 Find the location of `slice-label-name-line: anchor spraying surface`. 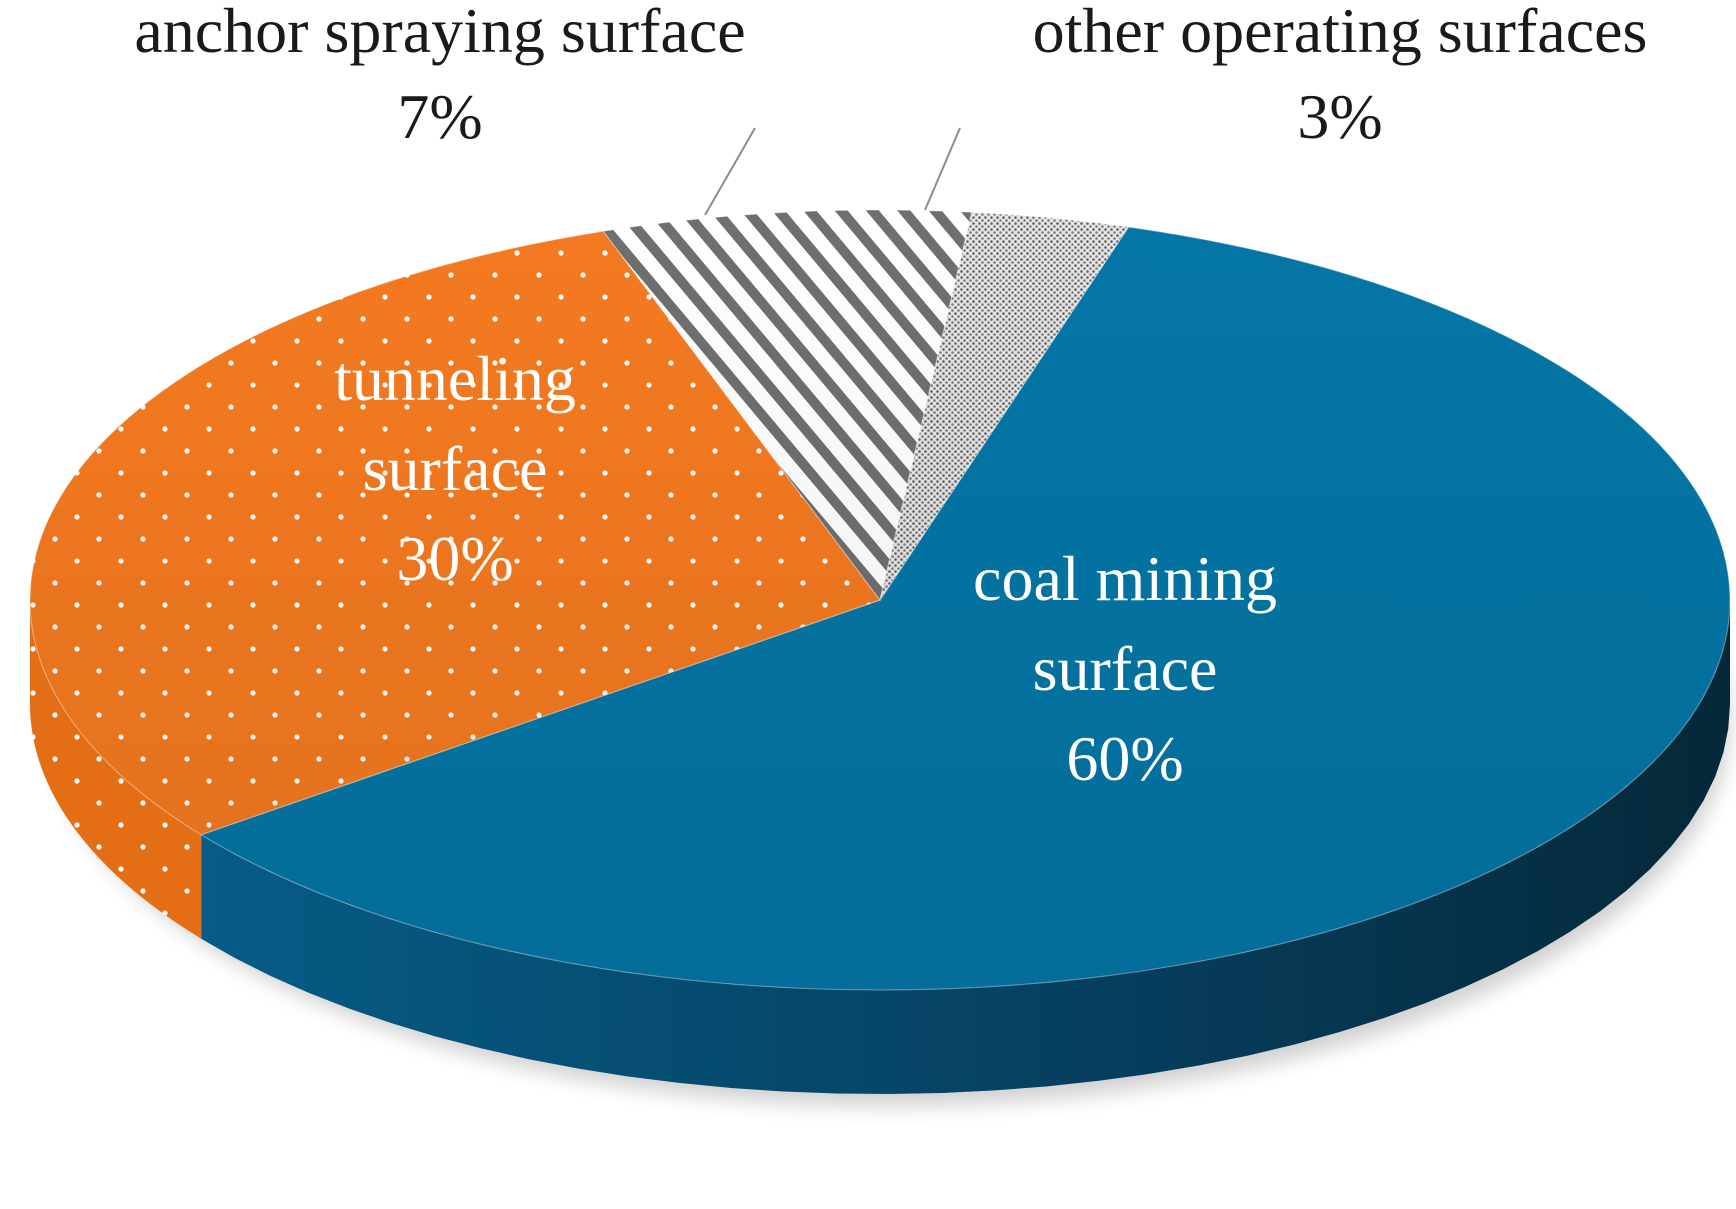

slice-label-name-line: anchor spraying surface is located at coordinates (439, 33).